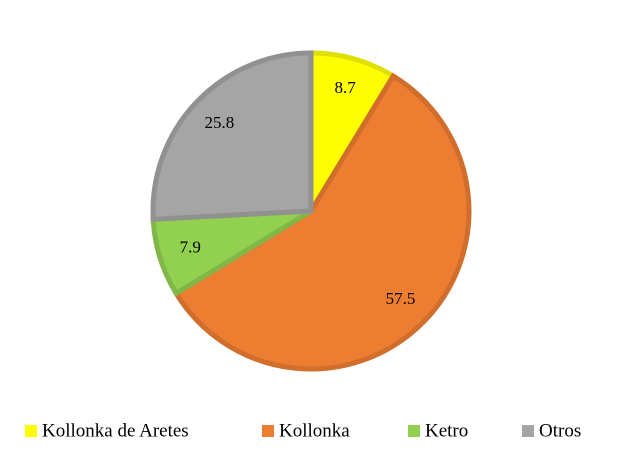  What do you see at coordinates (346, 87) in the screenshot?
I see `data-label: 8.7` at bounding box center [346, 87].